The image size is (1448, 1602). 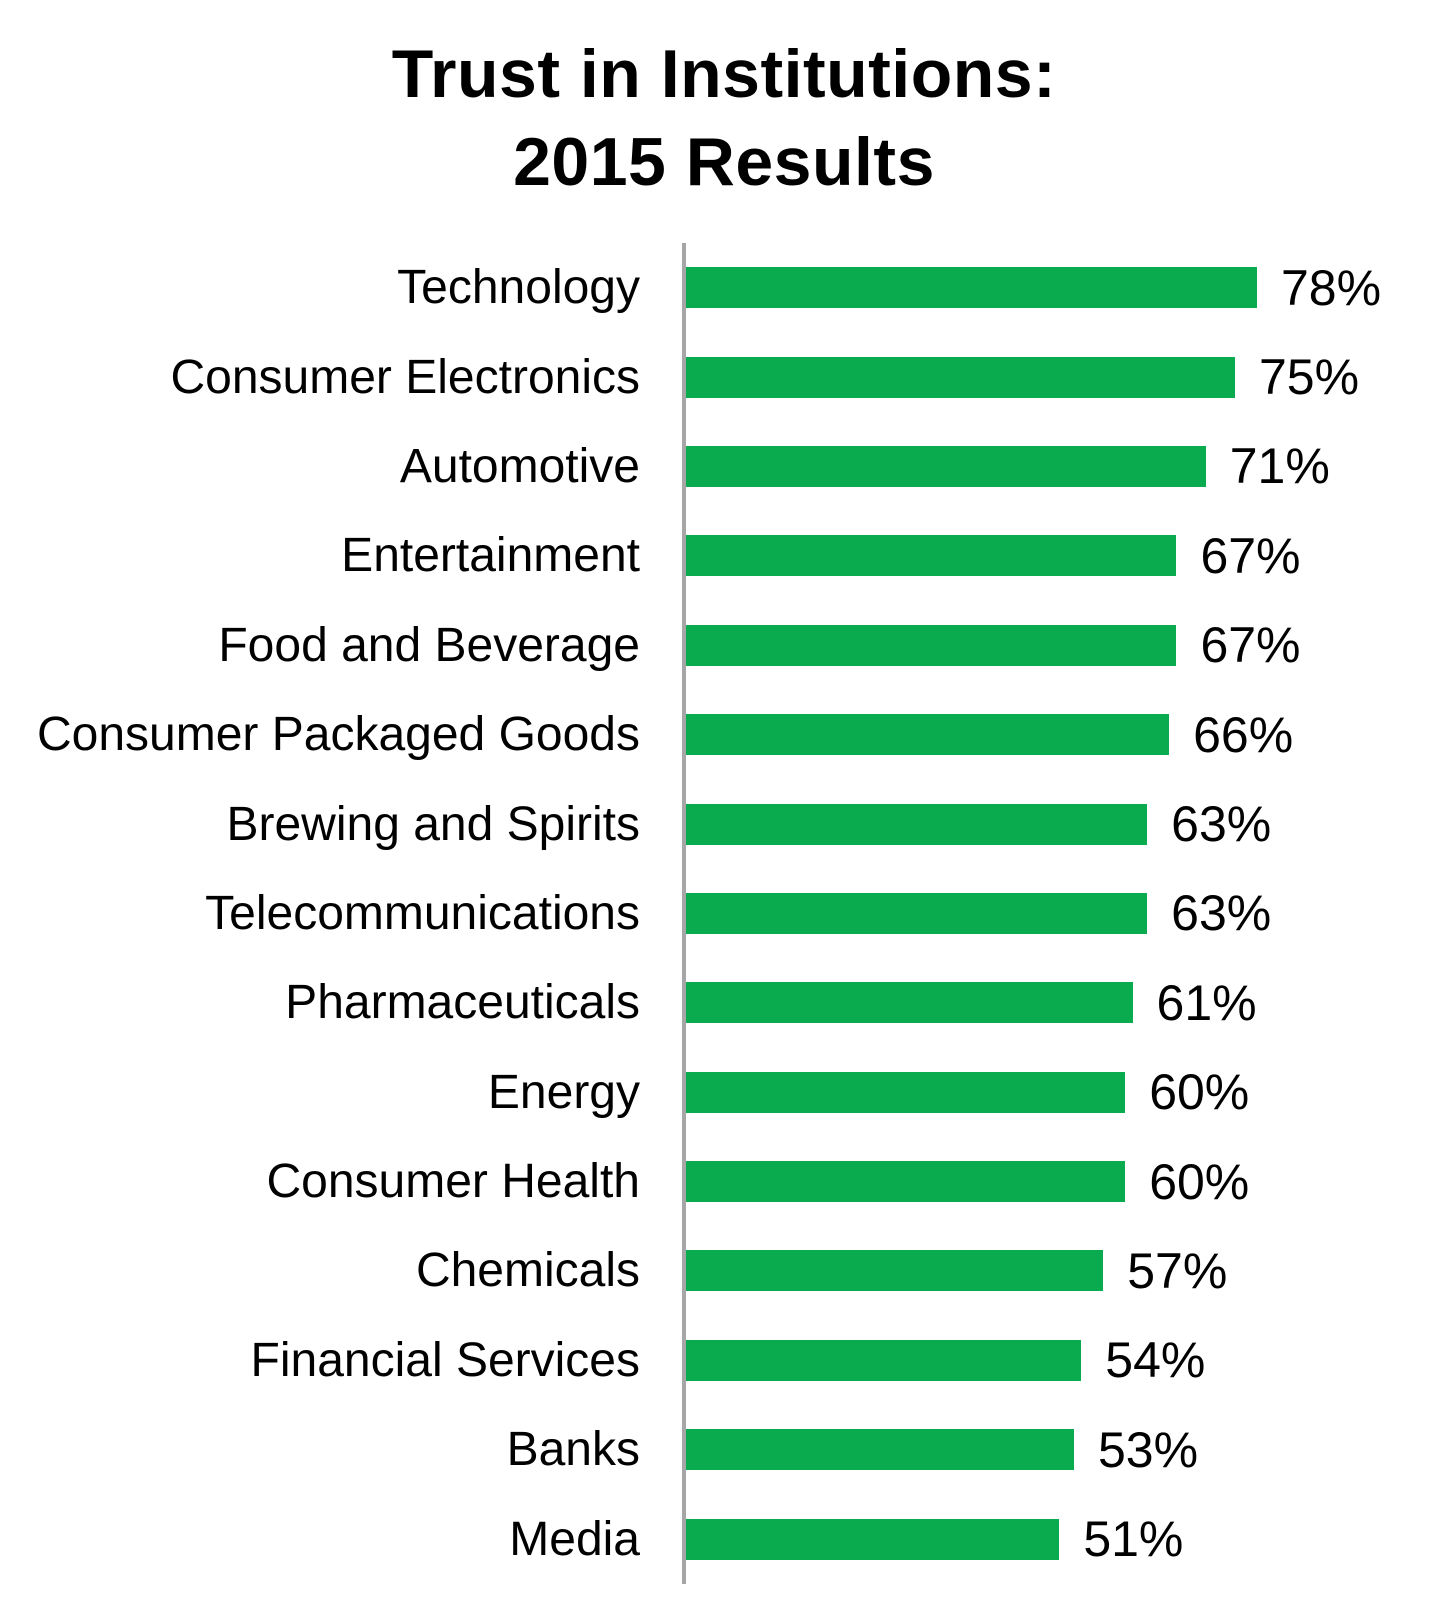 I want to click on bar-area: 61%, so click(x=1065, y=1003).